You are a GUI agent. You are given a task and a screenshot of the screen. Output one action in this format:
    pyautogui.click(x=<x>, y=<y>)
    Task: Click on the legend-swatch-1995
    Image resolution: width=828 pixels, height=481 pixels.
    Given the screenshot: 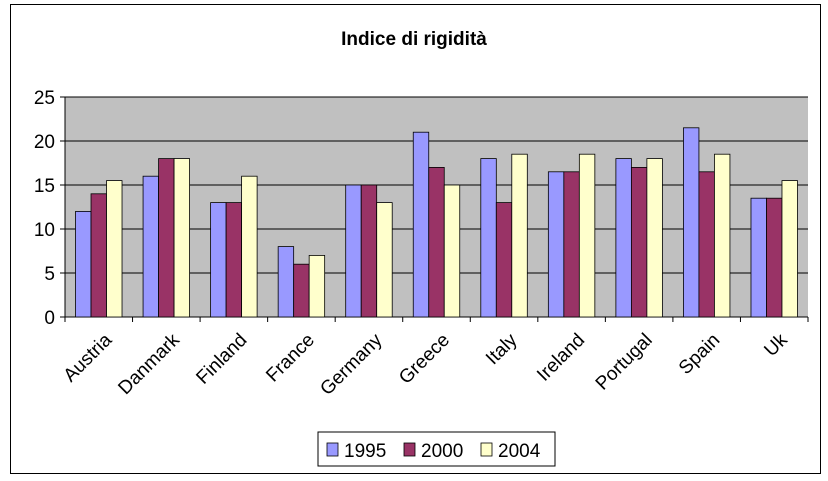 What is the action you would take?
    pyautogui.click(x=332, y=449)
    